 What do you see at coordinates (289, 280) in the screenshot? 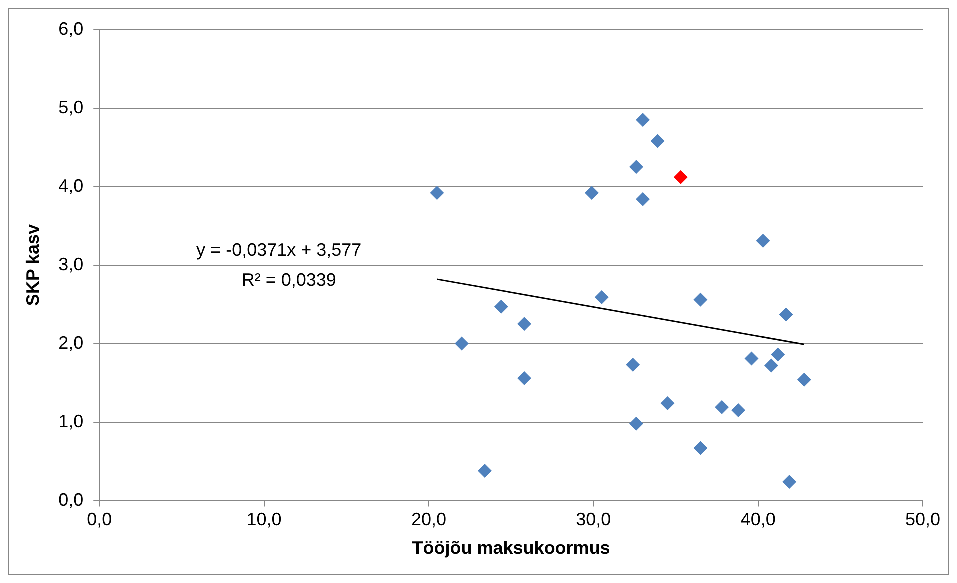
I see `annotation: R² = 0,0339` at bounding box center [289, 280].